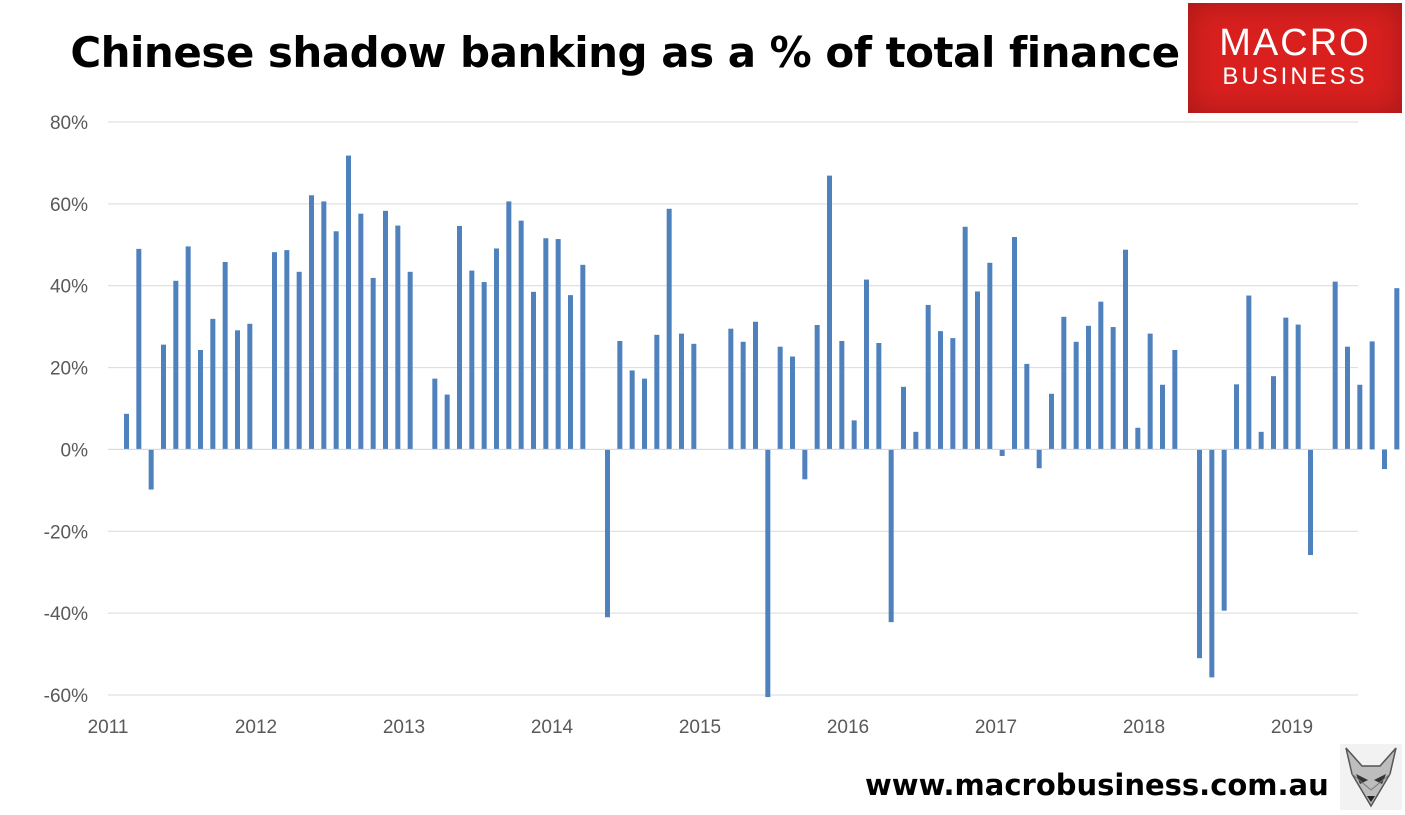 This screenshot has height=815, width=1405. I want to click on x-tick-label: 2015, so click(700, 727).